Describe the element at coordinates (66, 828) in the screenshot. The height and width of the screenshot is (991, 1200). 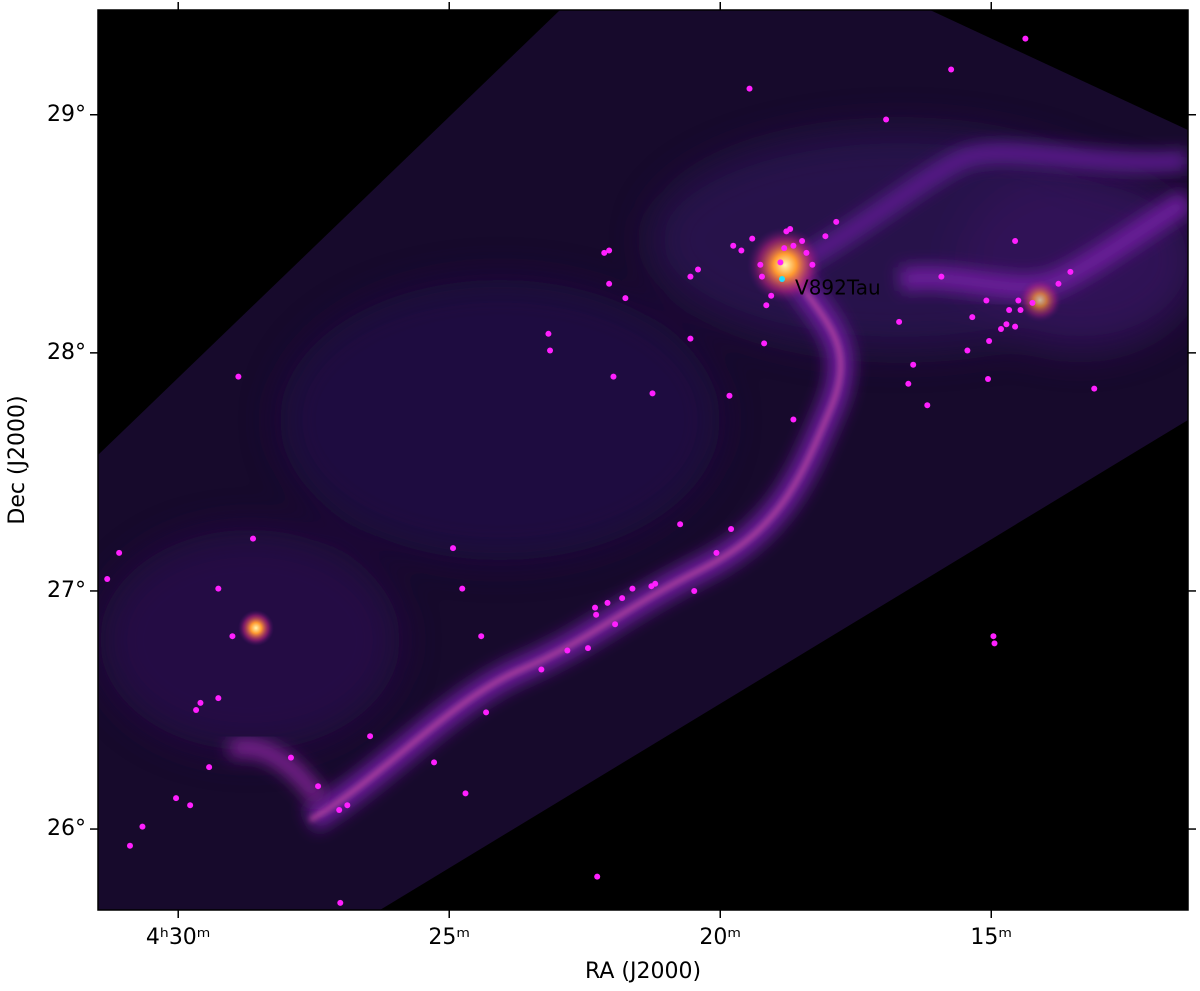
I see `y-tick-label: 26°` at that location.